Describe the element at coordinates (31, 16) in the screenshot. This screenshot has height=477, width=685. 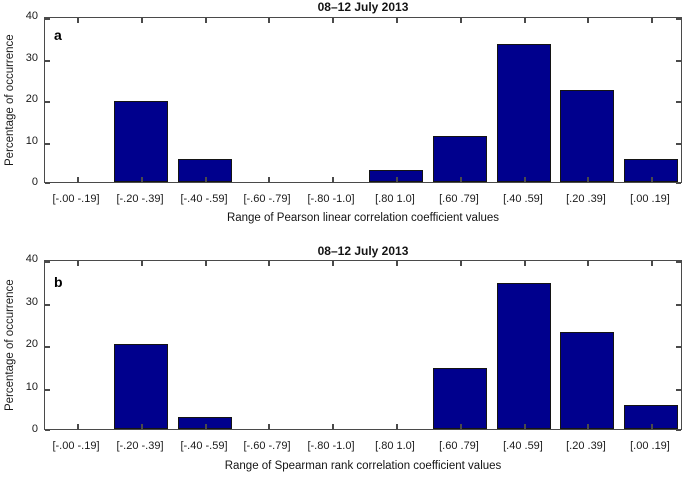
I see `y-tick-label: 40` at that location.